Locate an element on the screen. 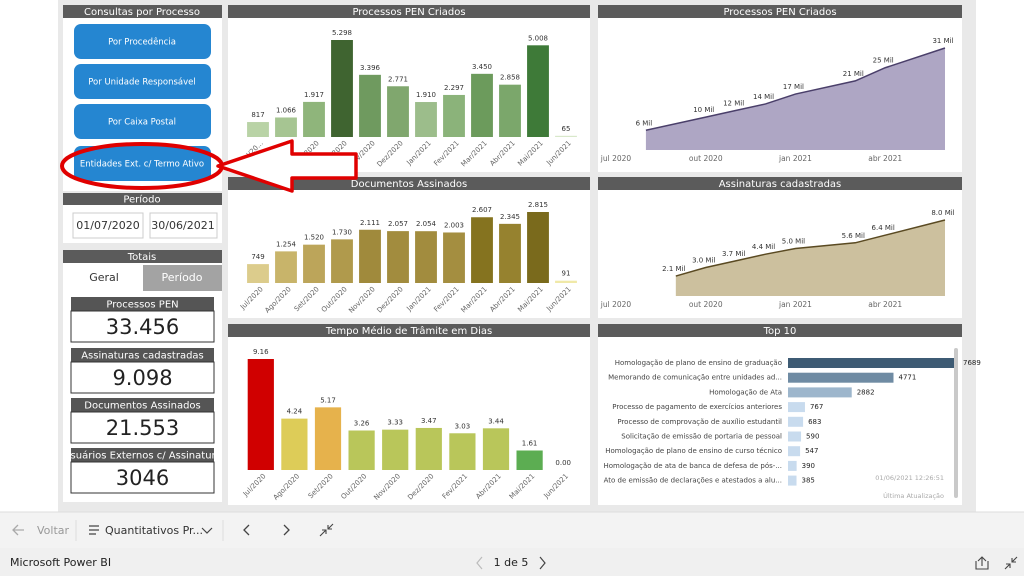 This screenshot has height=576, width=1024. card-label: Documentos Assinados is located at coordinates (142, 406).